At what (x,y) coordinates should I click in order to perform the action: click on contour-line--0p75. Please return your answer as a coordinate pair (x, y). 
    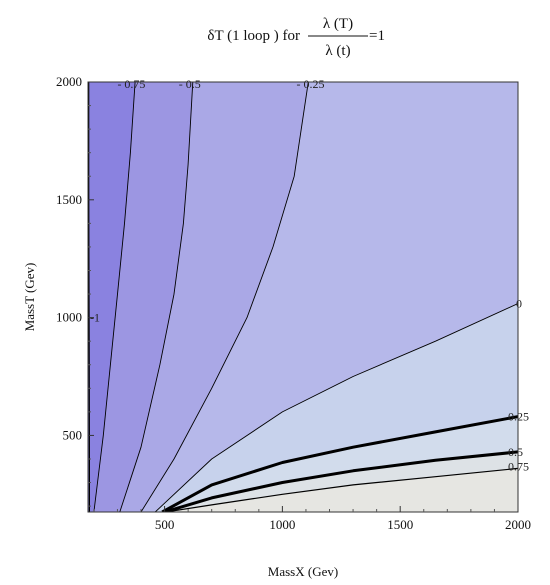
    Looking at the image, I should click on (114, 297).